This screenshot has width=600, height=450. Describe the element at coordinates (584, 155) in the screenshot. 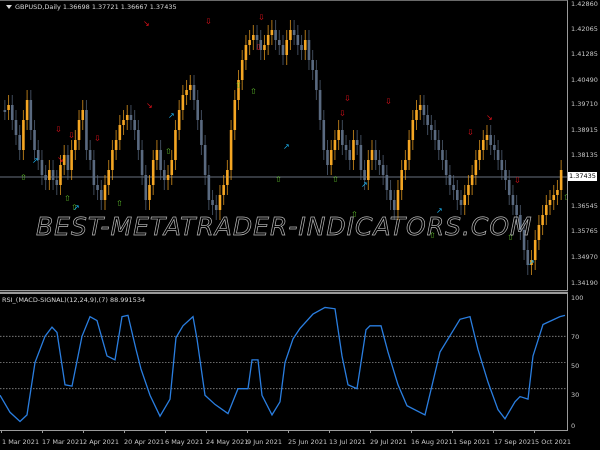

I see `price-axis-label: 1.38135` at that location.